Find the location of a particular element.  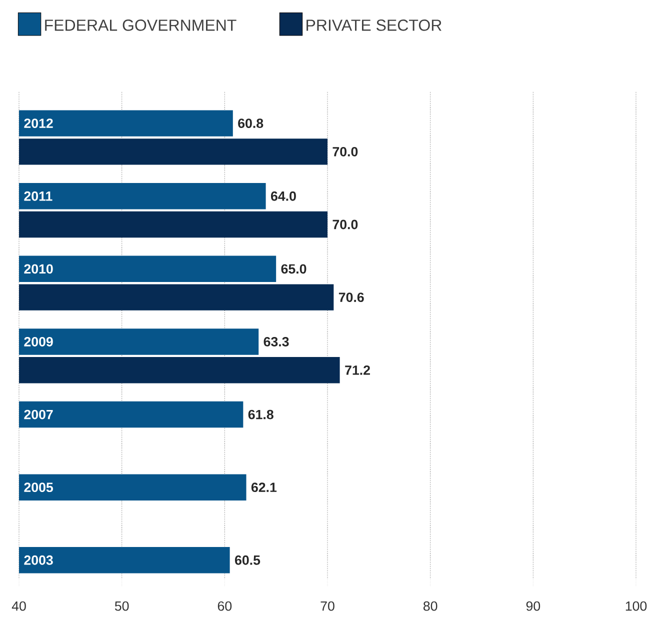

y-tick-label: 2007 is located at coordinates (38, 415).